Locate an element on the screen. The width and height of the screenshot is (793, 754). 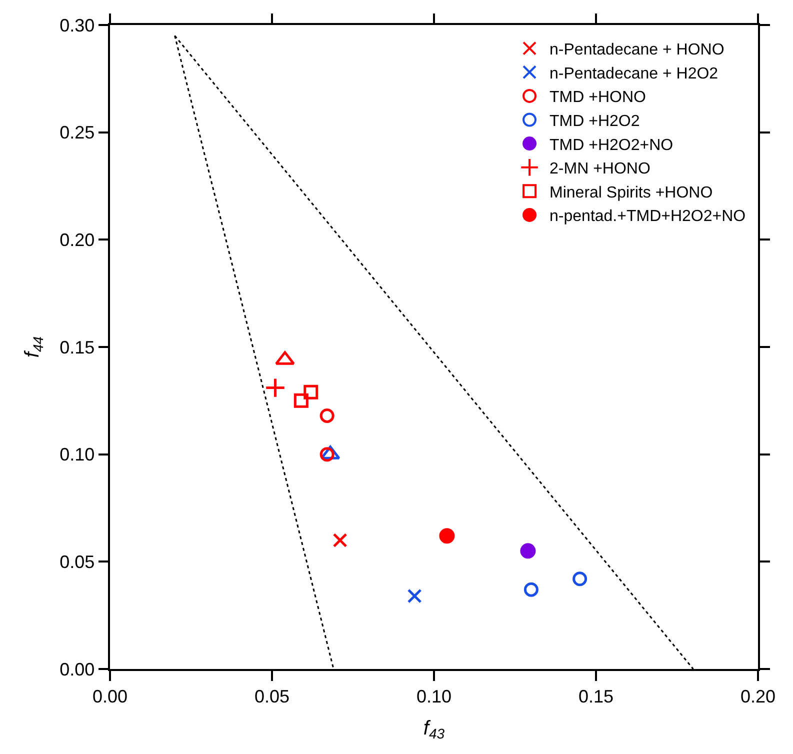
x-tick-label: 0.05 is located at coordinates (272, 696).